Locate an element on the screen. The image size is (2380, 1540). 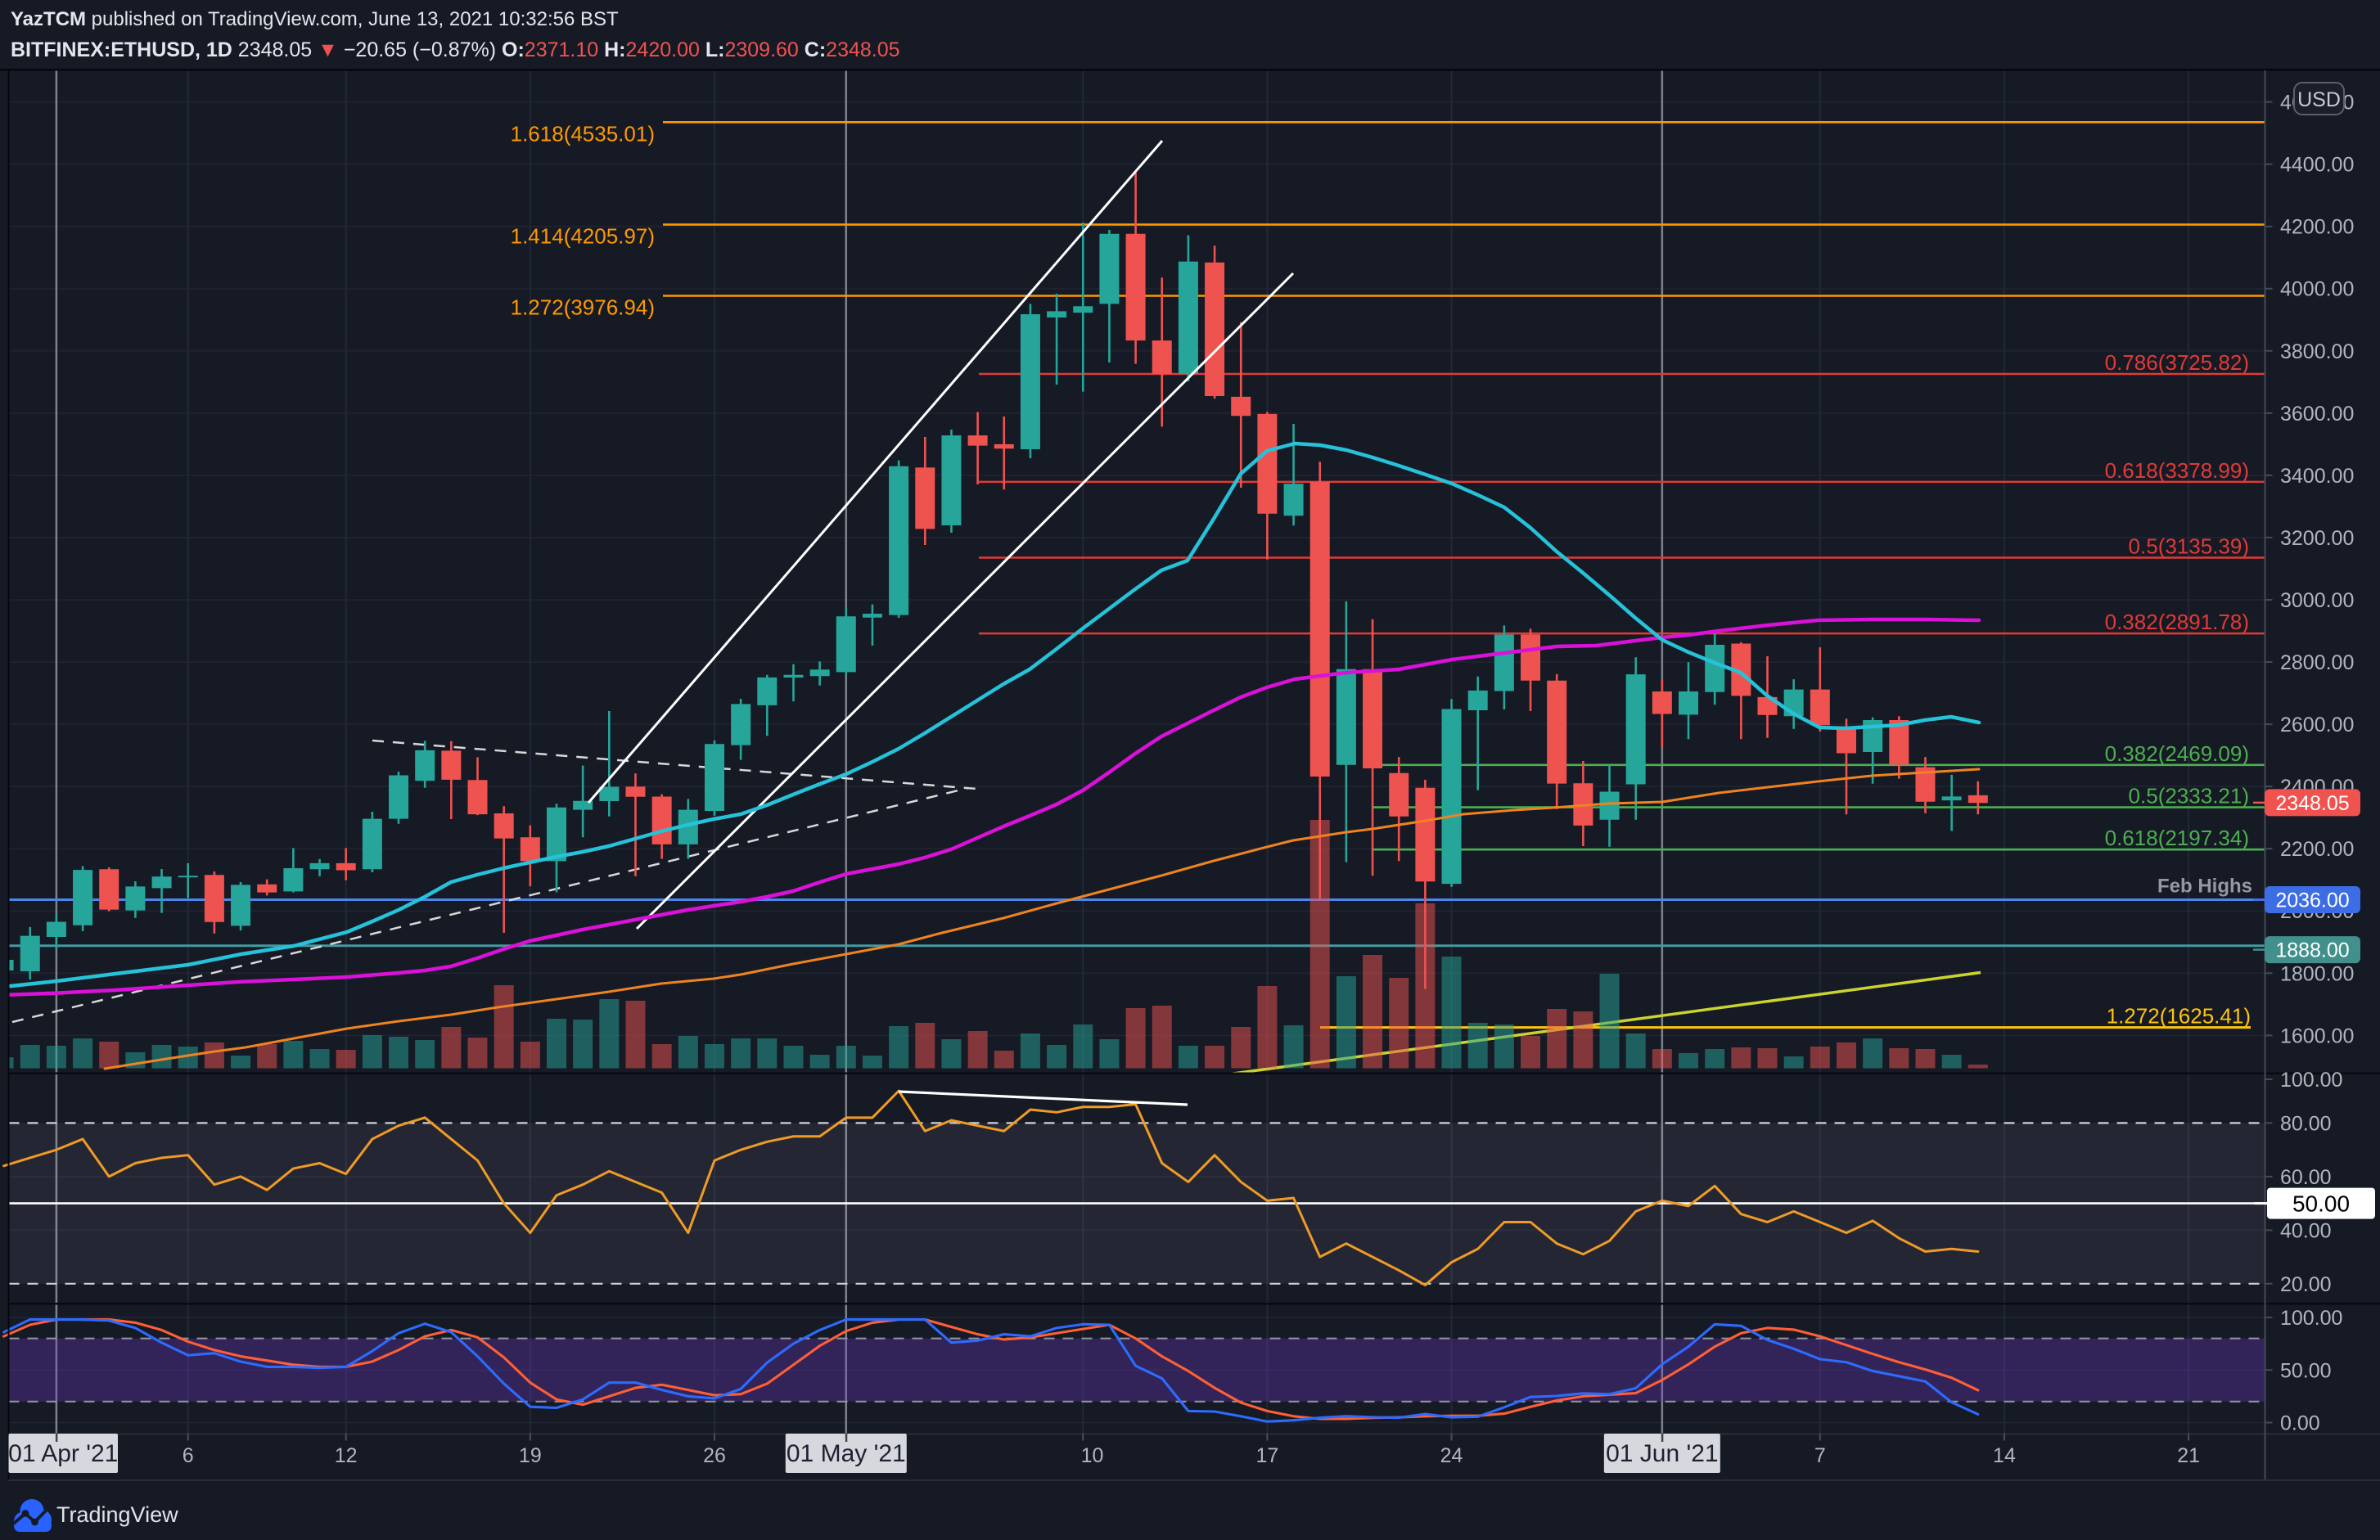
svg-text: 4000.00 is located at coordinates (2317, 289).